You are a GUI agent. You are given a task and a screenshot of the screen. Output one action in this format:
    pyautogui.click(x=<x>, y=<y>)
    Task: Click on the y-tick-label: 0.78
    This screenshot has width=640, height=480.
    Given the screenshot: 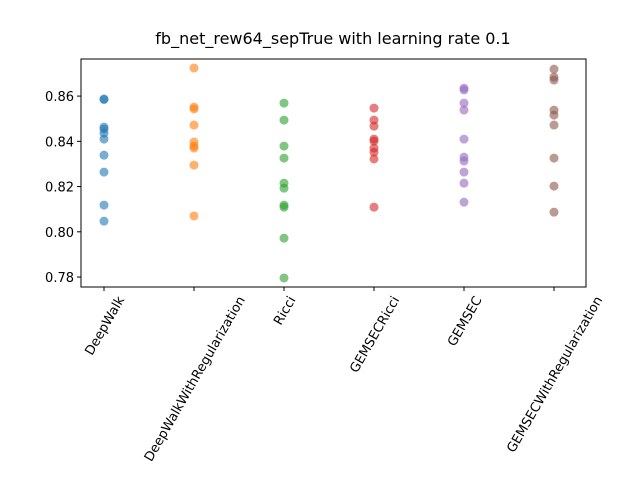 What is the action you would take?
    pyautogui.click(x=59, y=278)
    